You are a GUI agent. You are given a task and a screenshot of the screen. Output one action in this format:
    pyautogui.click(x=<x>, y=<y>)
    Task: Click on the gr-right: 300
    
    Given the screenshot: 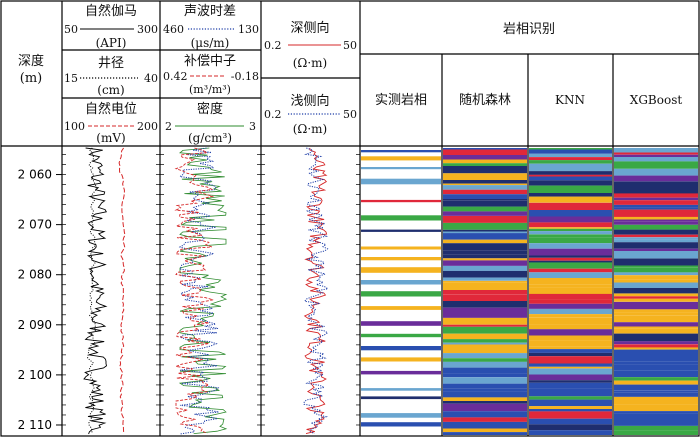 What is the action you would take?
    pyautogui.click(x=147, y=29)
    